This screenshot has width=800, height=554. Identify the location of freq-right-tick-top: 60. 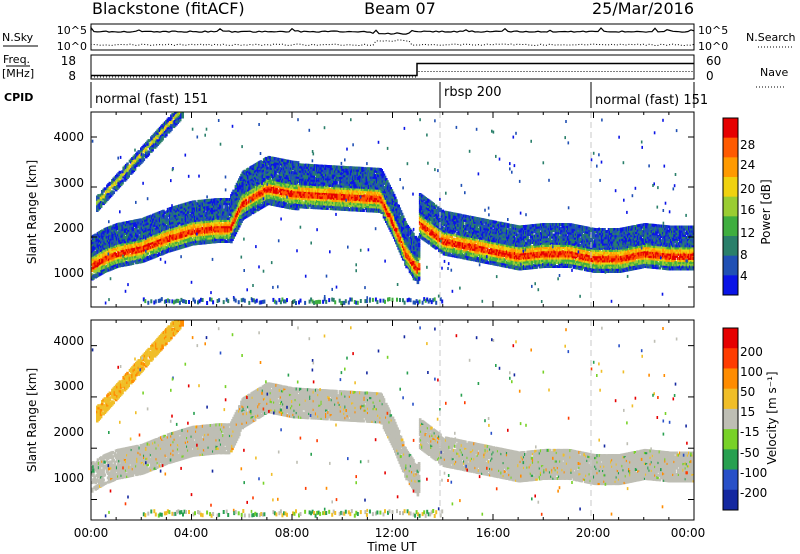
(713, 61).